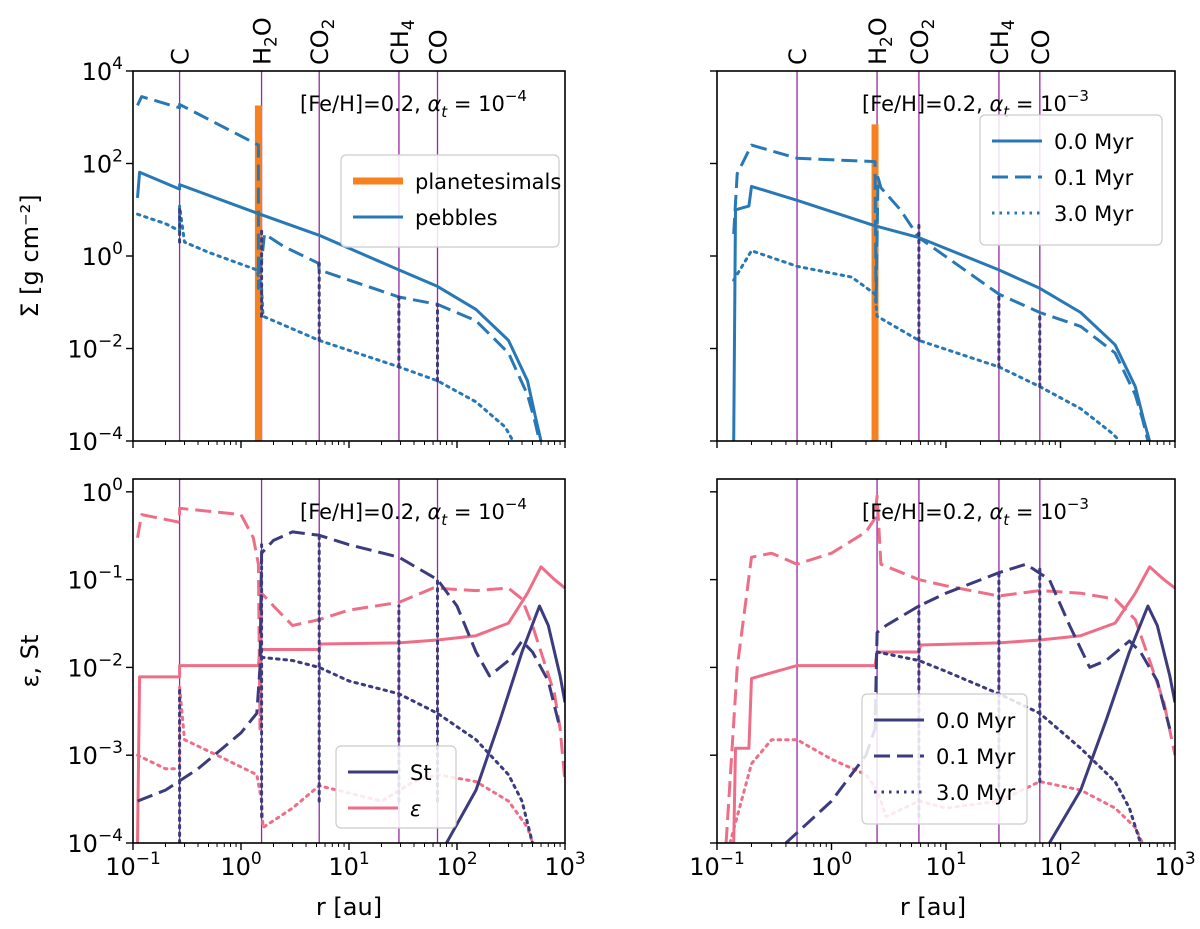  Describe the element at coordinates (349, 907) in the screenshot. I see `x-axis-label-left: r [au]` at that location.